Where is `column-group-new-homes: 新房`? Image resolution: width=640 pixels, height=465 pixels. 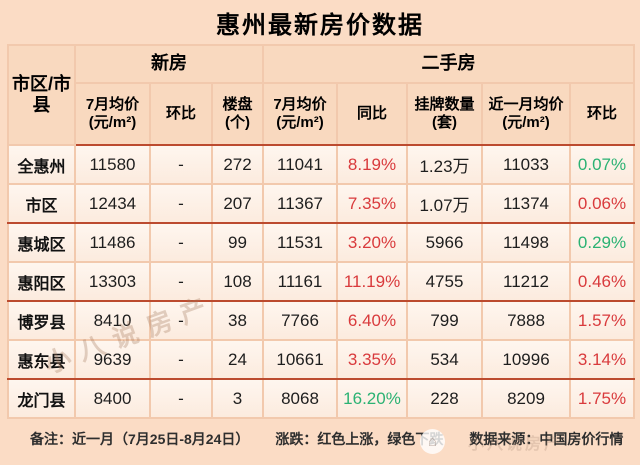 column-group-new-homes: 新房 is located at coordinates (169, 64).